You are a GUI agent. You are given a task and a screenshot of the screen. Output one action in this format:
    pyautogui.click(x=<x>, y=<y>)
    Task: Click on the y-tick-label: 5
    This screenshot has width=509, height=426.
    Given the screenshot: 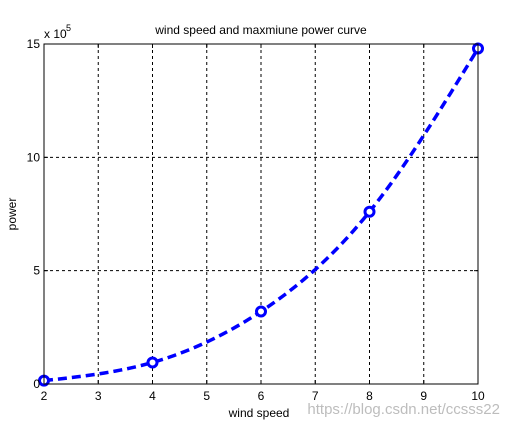 What is the action you would take?
    pyautogui.click(x=36, y=271)
    